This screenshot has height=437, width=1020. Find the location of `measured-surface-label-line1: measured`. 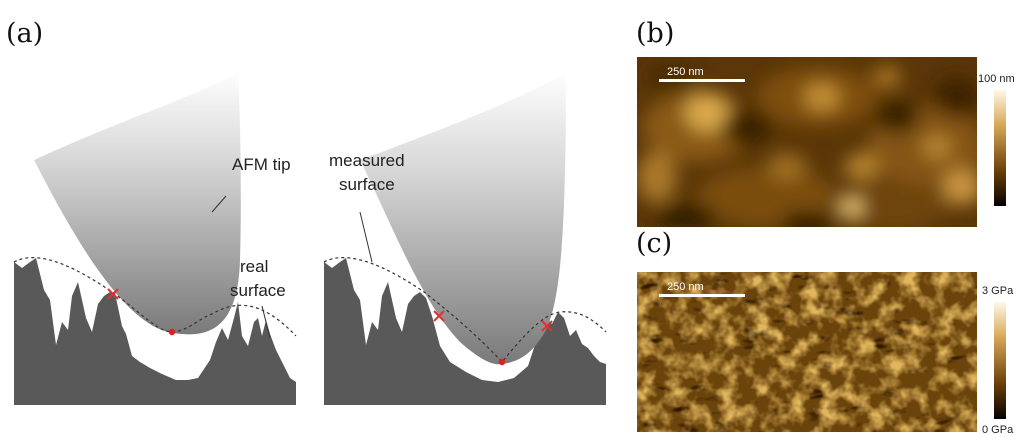

measured-surface-label-line1: measured is located at coordinates (367, 160).